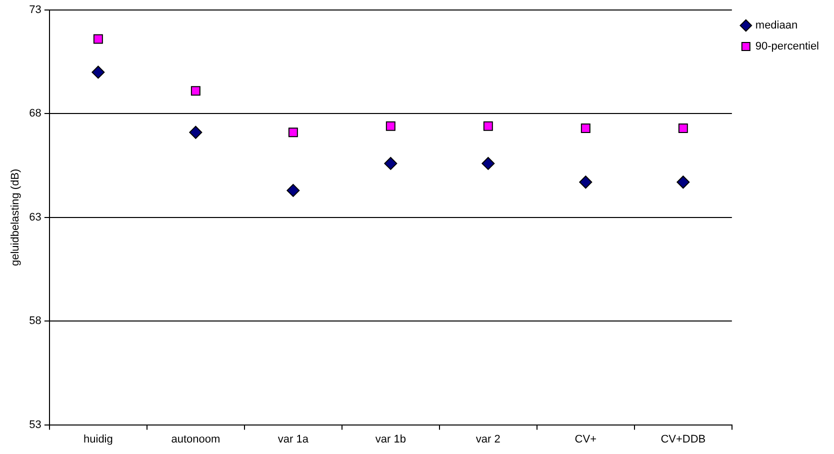 The height and width of the screenshot is (454, 834). I want to click on y-tick-label: 63, so click(35, 217).